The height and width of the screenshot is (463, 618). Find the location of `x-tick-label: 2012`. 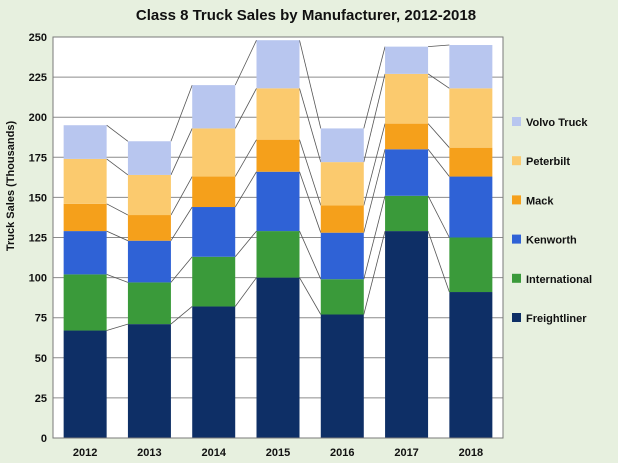

x-tick-label: 2012 is located at coordinates (85, 453).